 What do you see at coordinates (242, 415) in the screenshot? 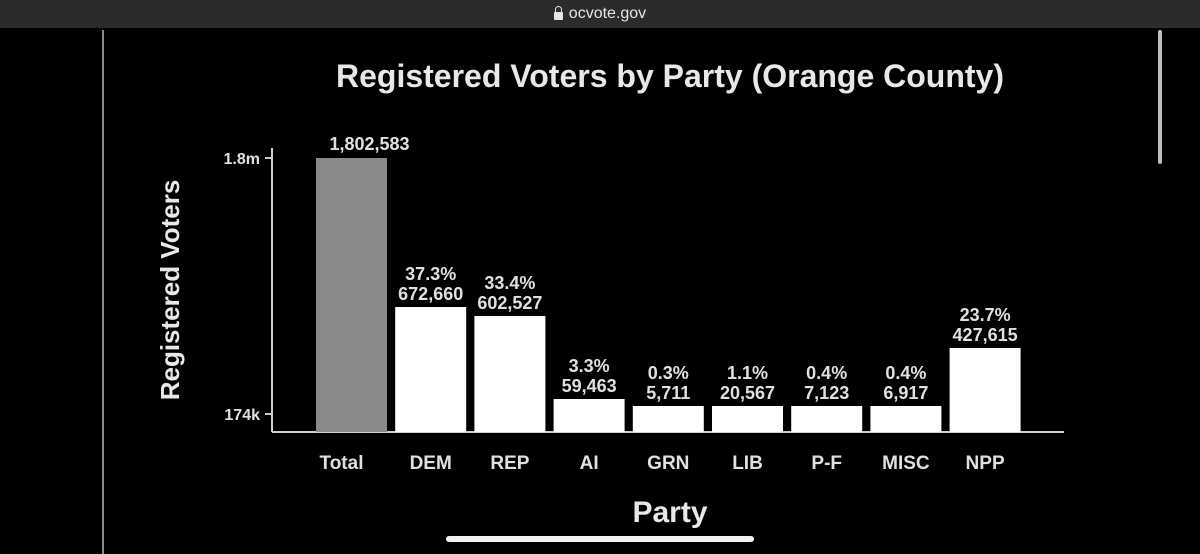
I see `y-tick-label: 174k` at bounding box center [242, 415].